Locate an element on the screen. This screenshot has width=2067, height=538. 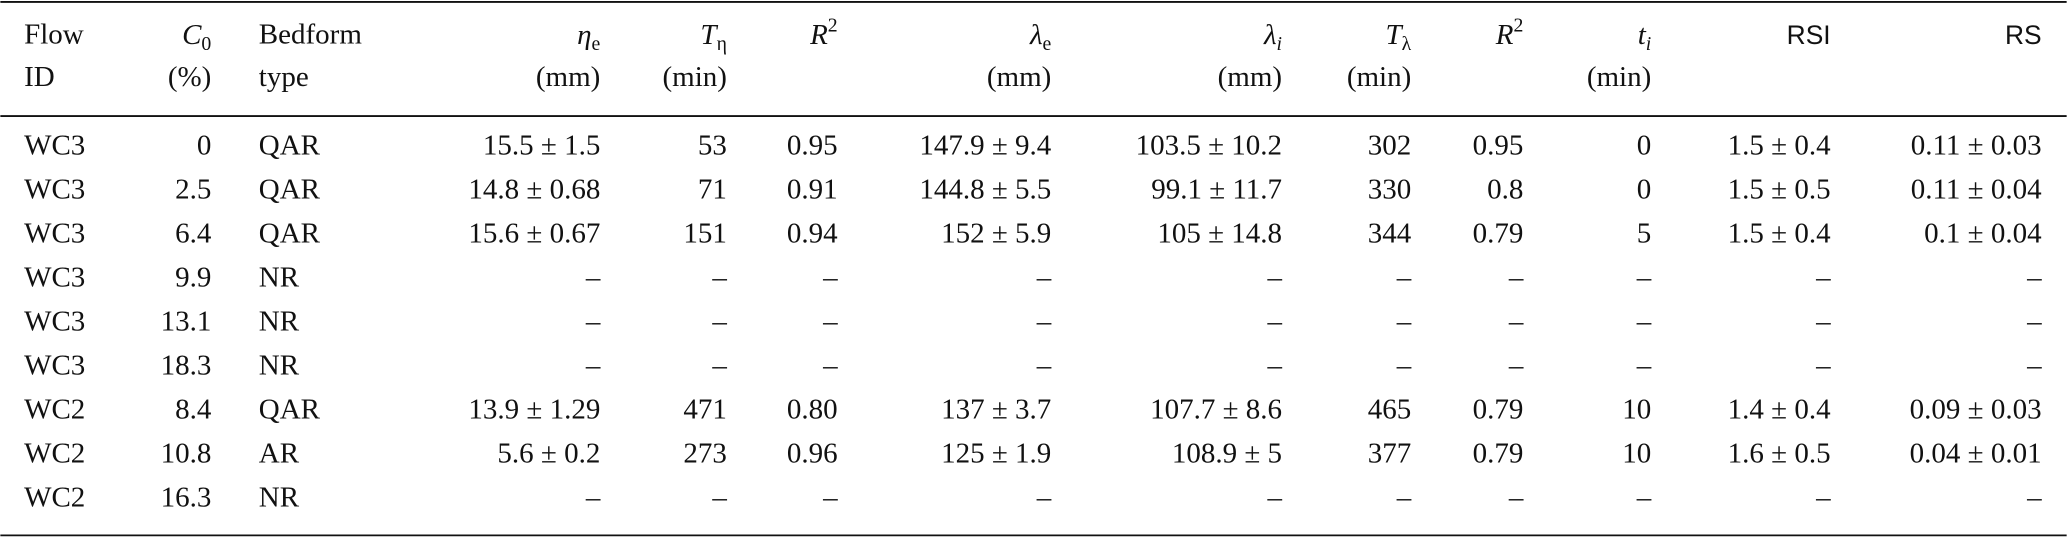
cell: 105 ± 14.8 is located at coordinates (1219, 233).